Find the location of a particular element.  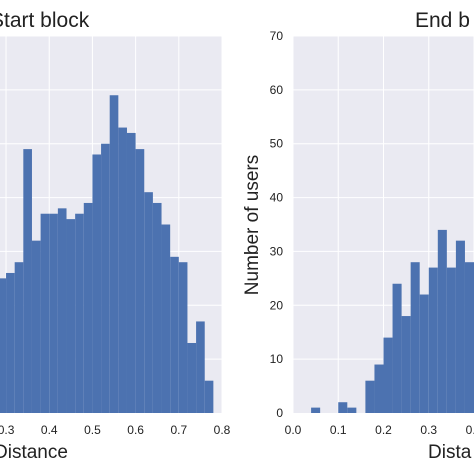

x-tick-label: 0.2 is located at coordinates (383, 430).